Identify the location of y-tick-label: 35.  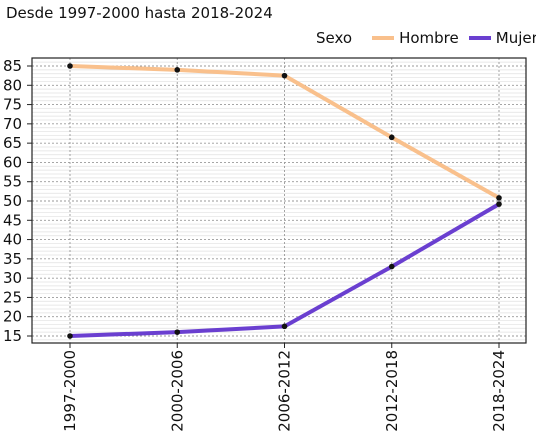
(12, 259).